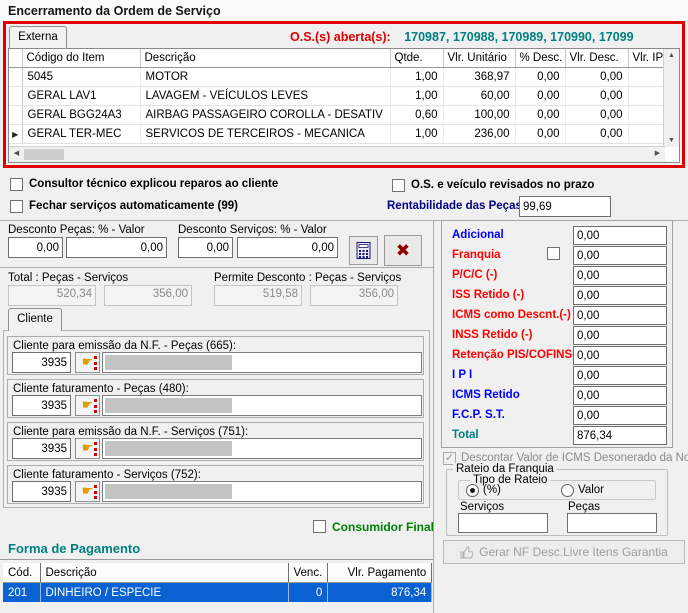  I want to click on rateio-franquia-legend: Rateio da Franquia, so click(505, 469).